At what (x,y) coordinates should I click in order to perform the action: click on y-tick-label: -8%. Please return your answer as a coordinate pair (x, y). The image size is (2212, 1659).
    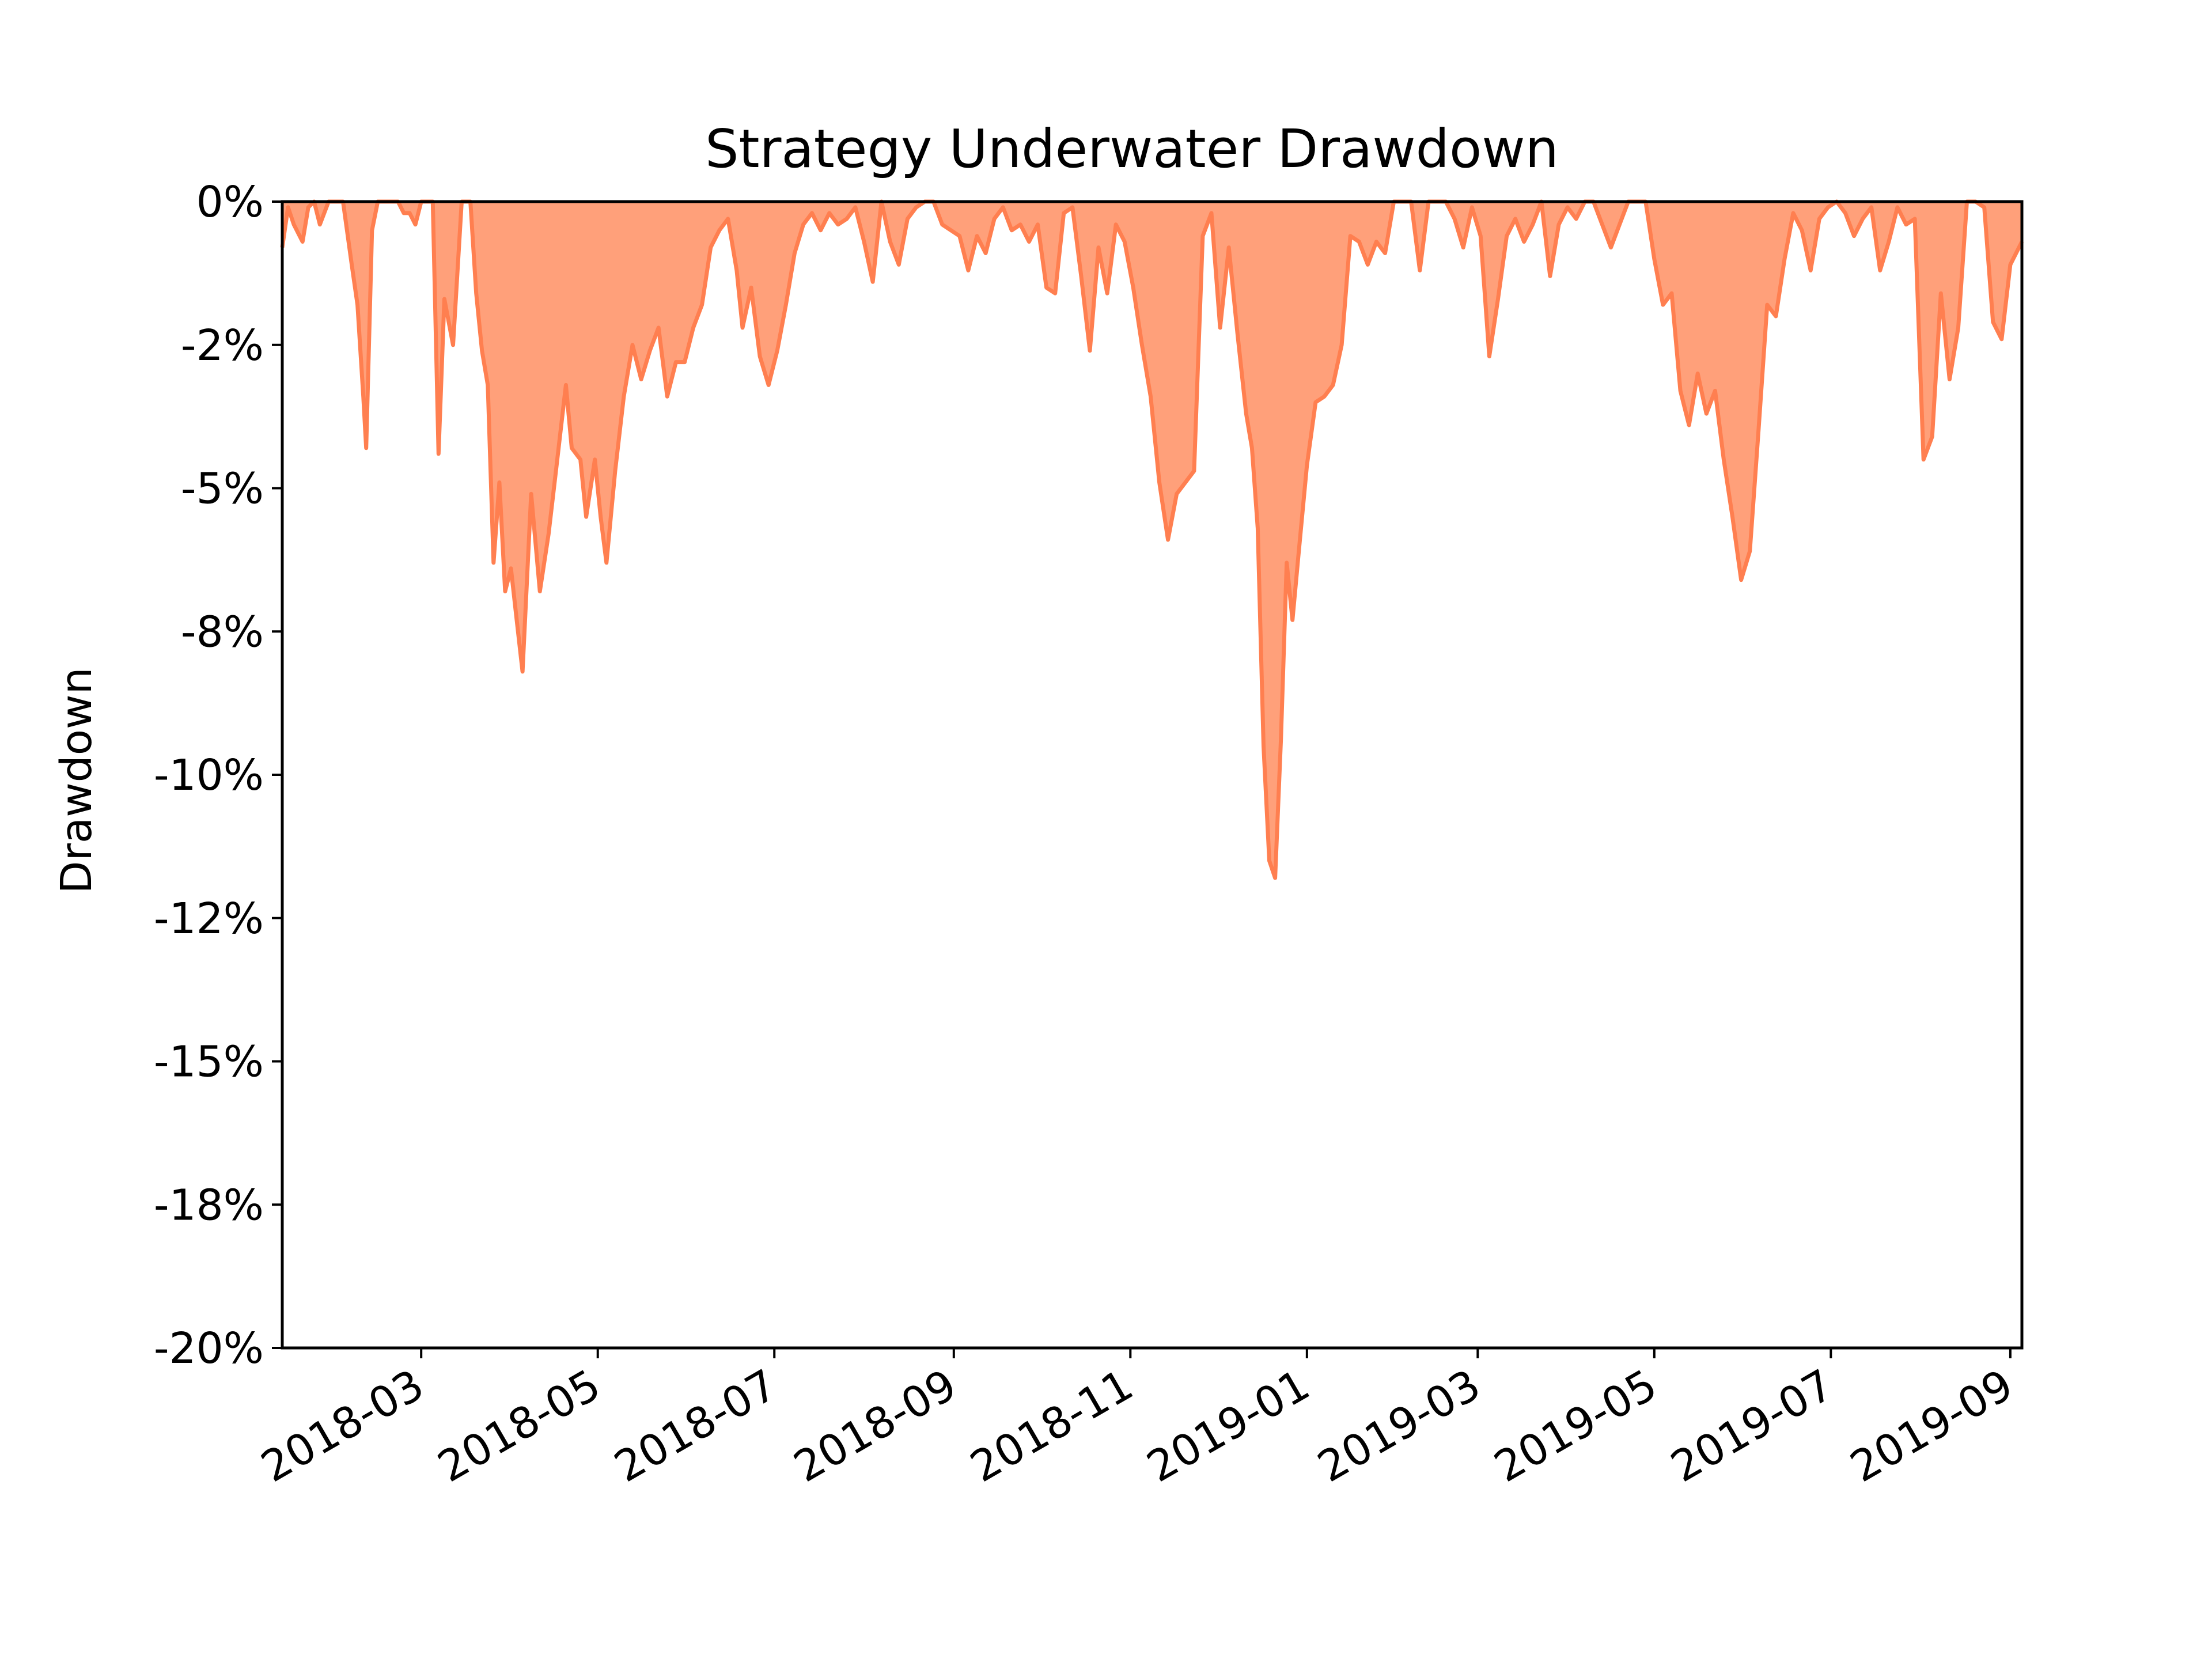
    Looking at the image, I should click on (222, 632).